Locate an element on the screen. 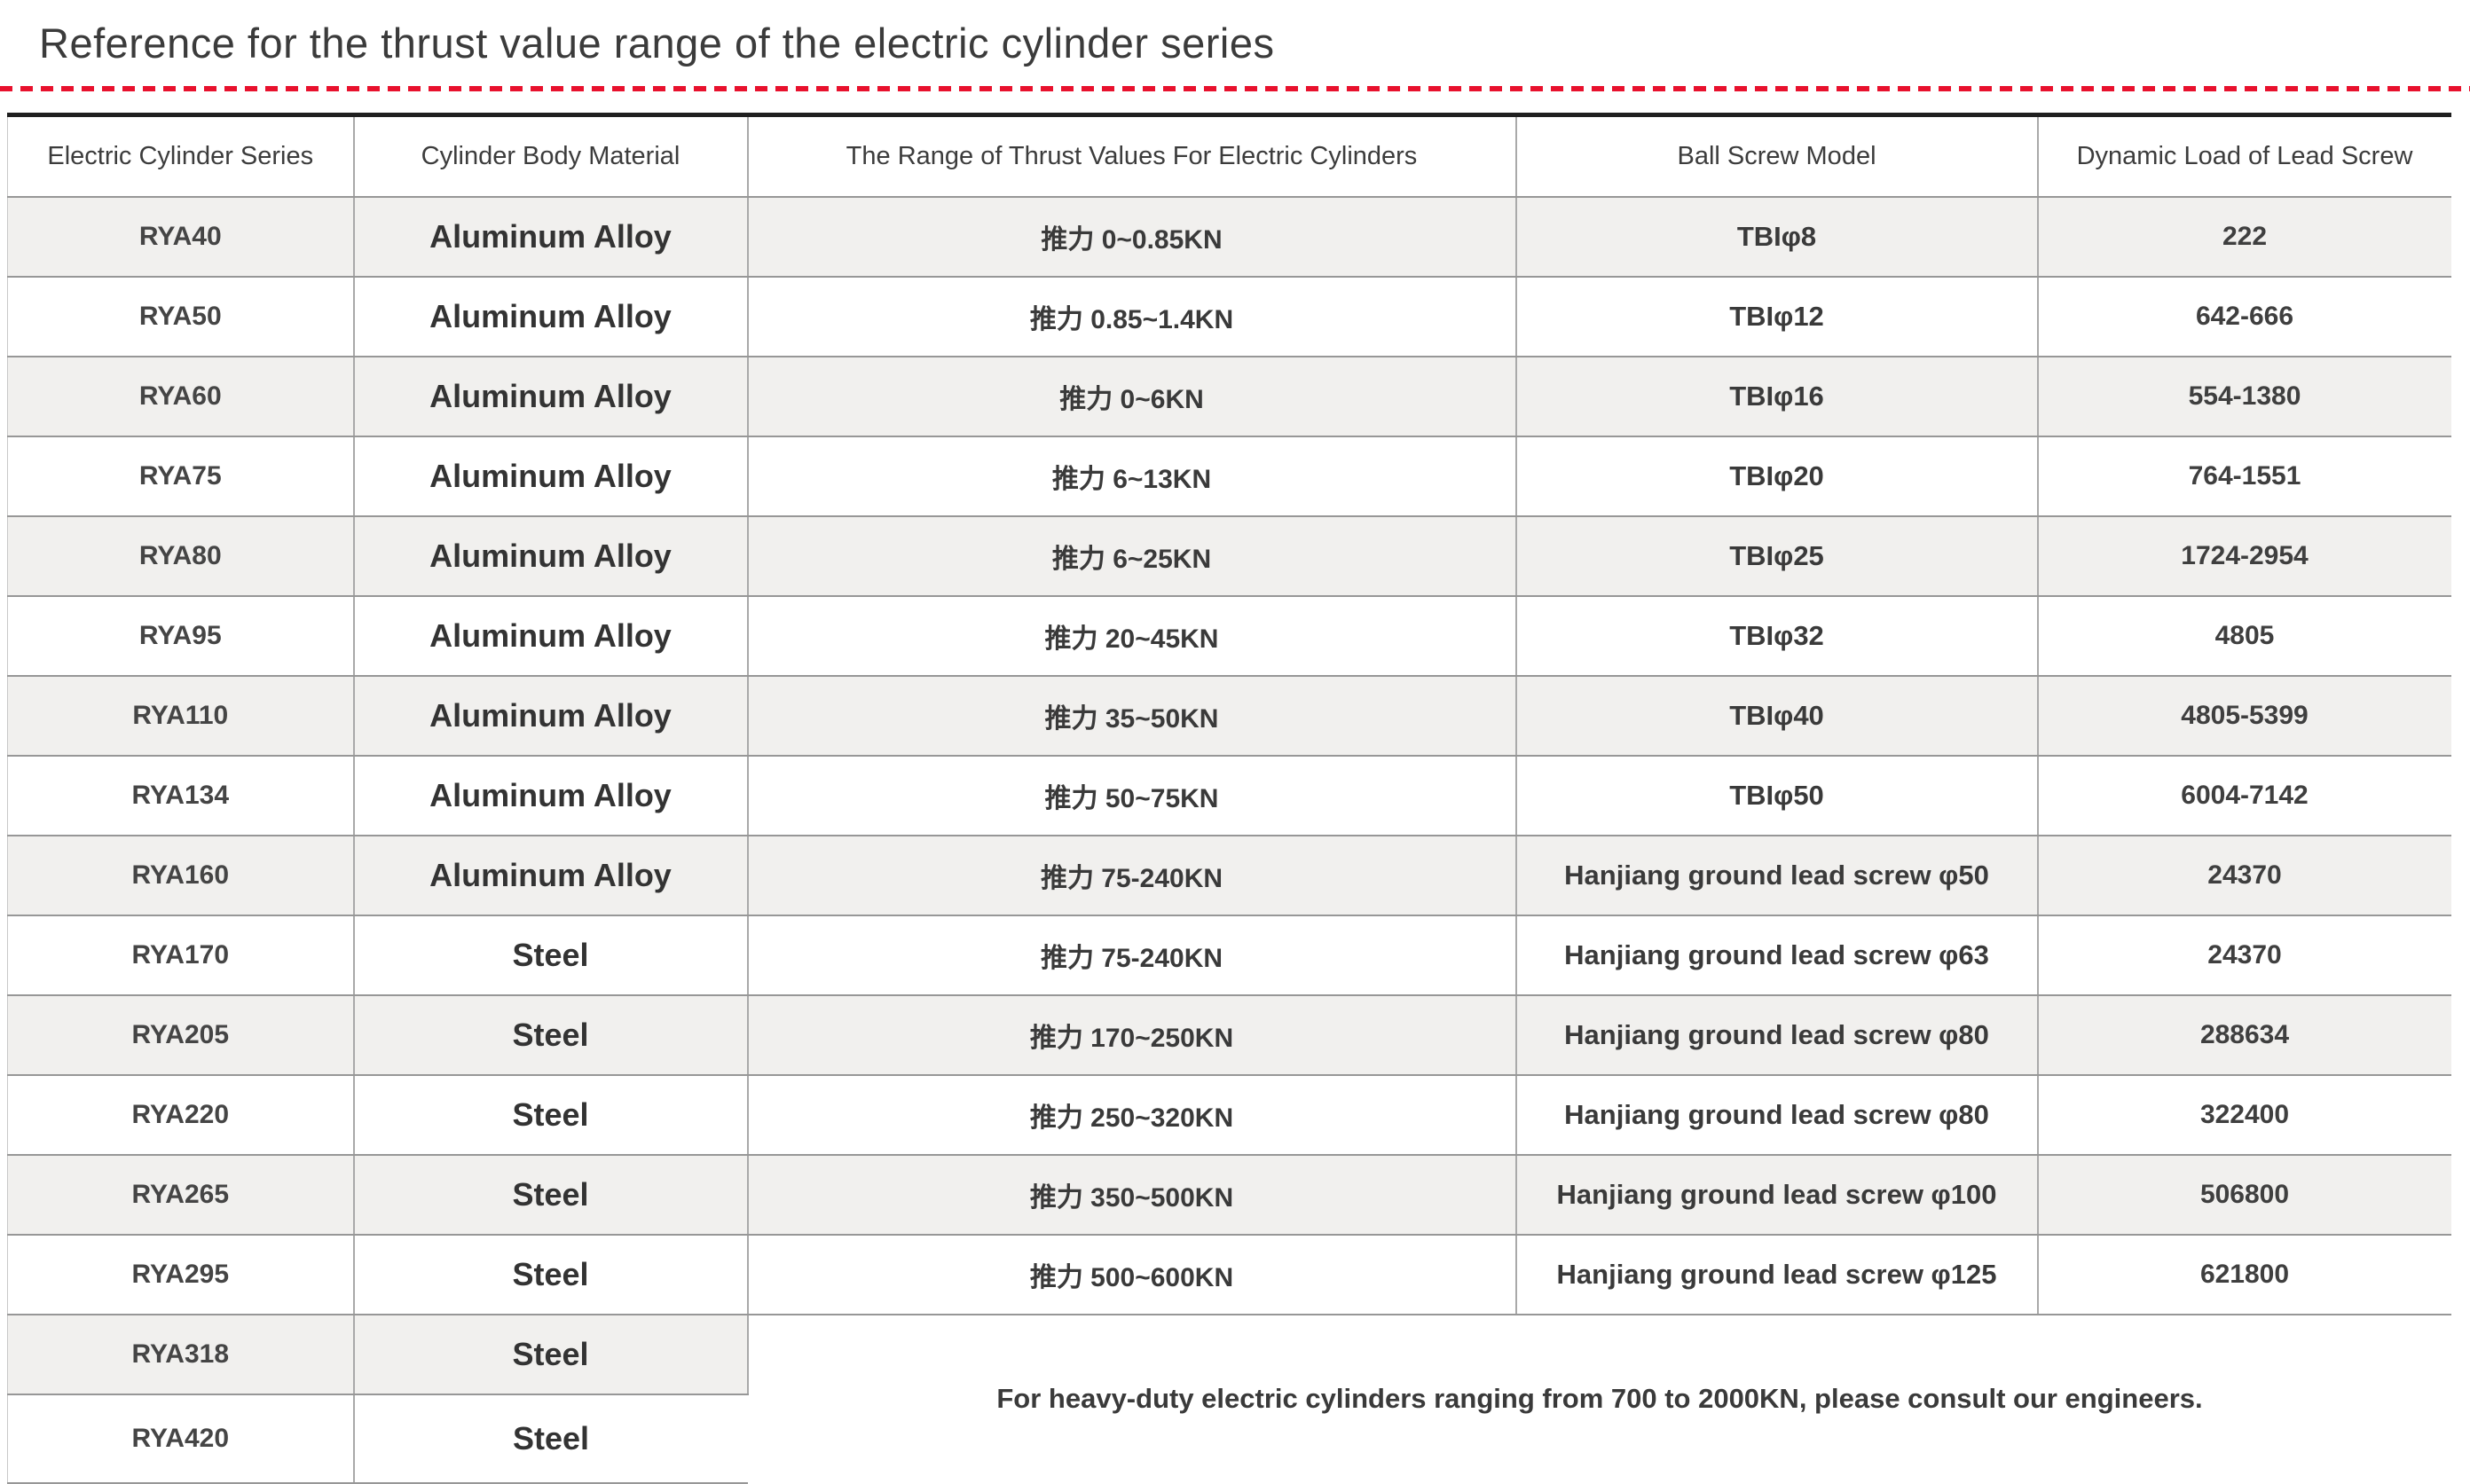  thrust-cell: 推力 50~75KN is located at coordinates (1132, 795).